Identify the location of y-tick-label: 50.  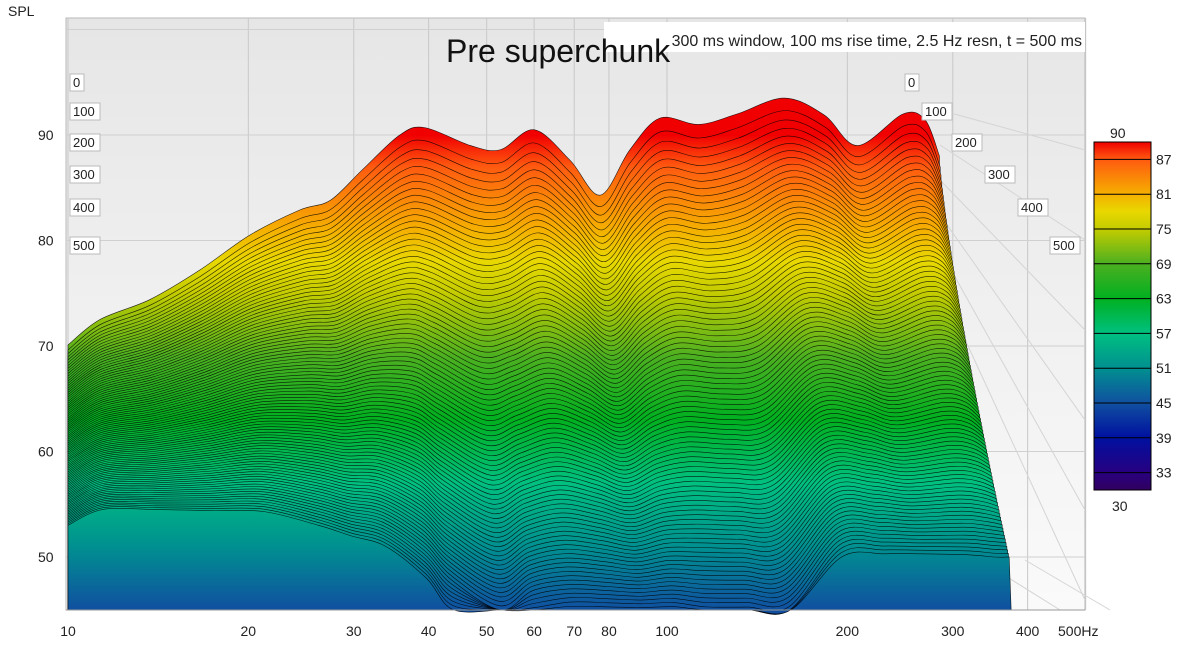
(46, 557).